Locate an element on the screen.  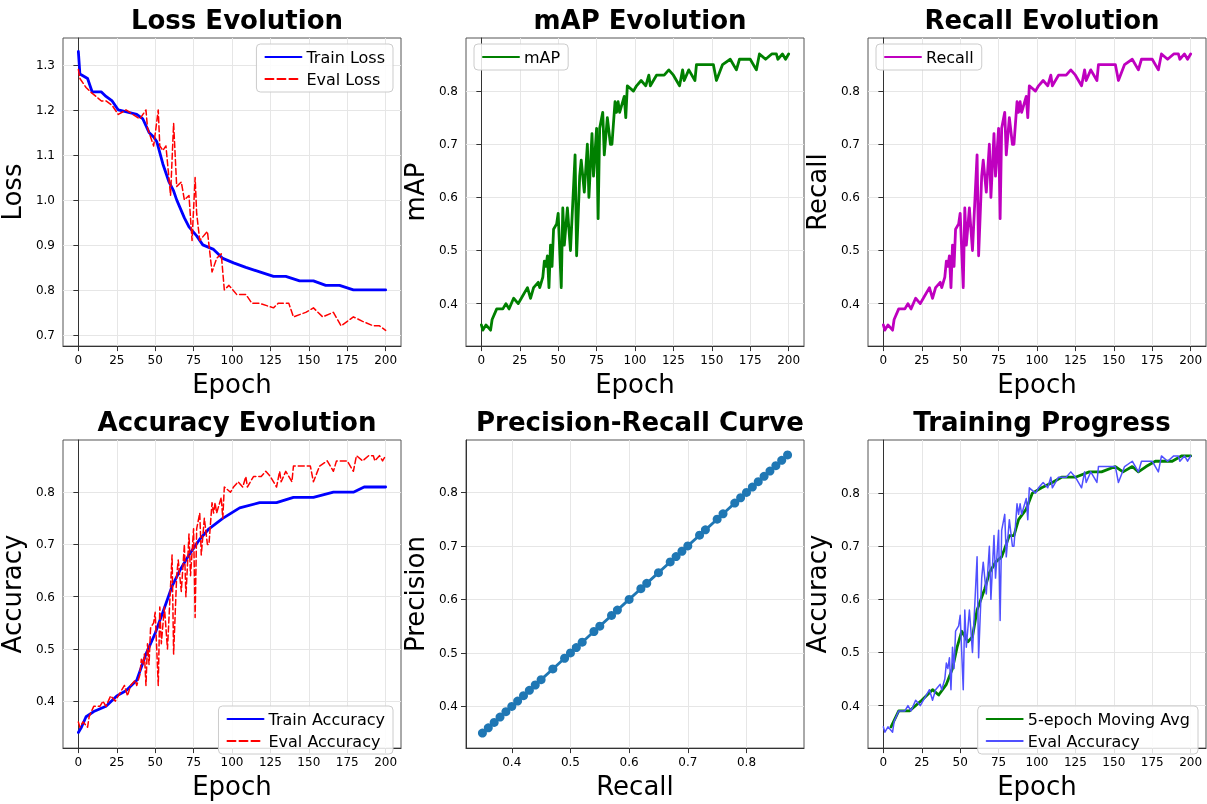
legend-label: 5-epoch Moving Avg is located at coordinates (1109, 719).